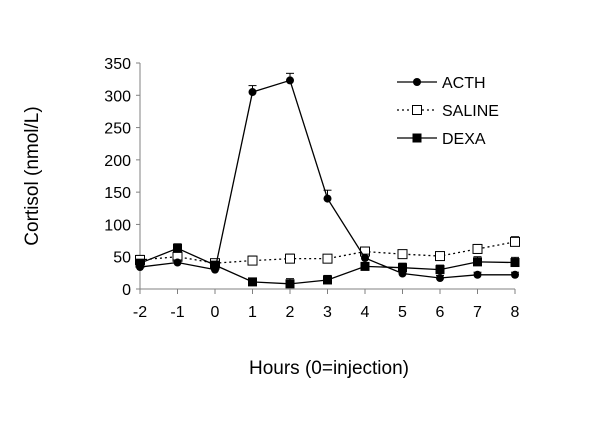 Image resolution: width=600 pixels, height=433 pixels. I want to click on x-tick-label: 0, so click(215, 312).